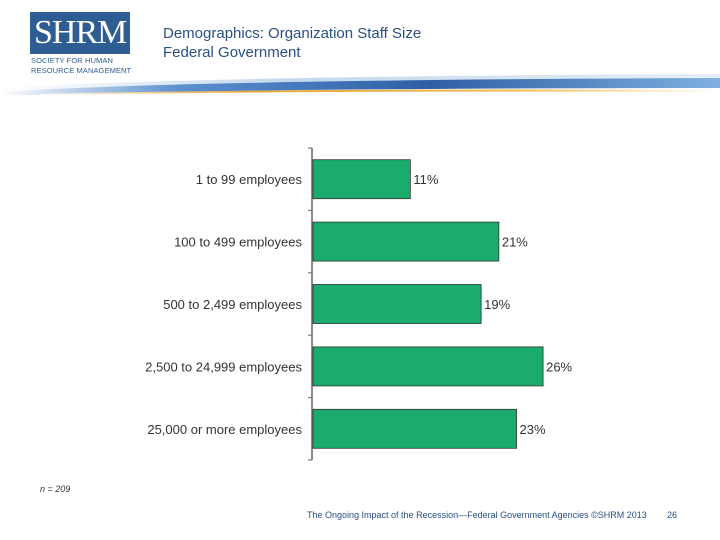 This screenshot has width=720, height=540. What do you see at coordinates (497, 304) in the screenshot?
I see `data-label: 19%` at bounding box center [497, 304].